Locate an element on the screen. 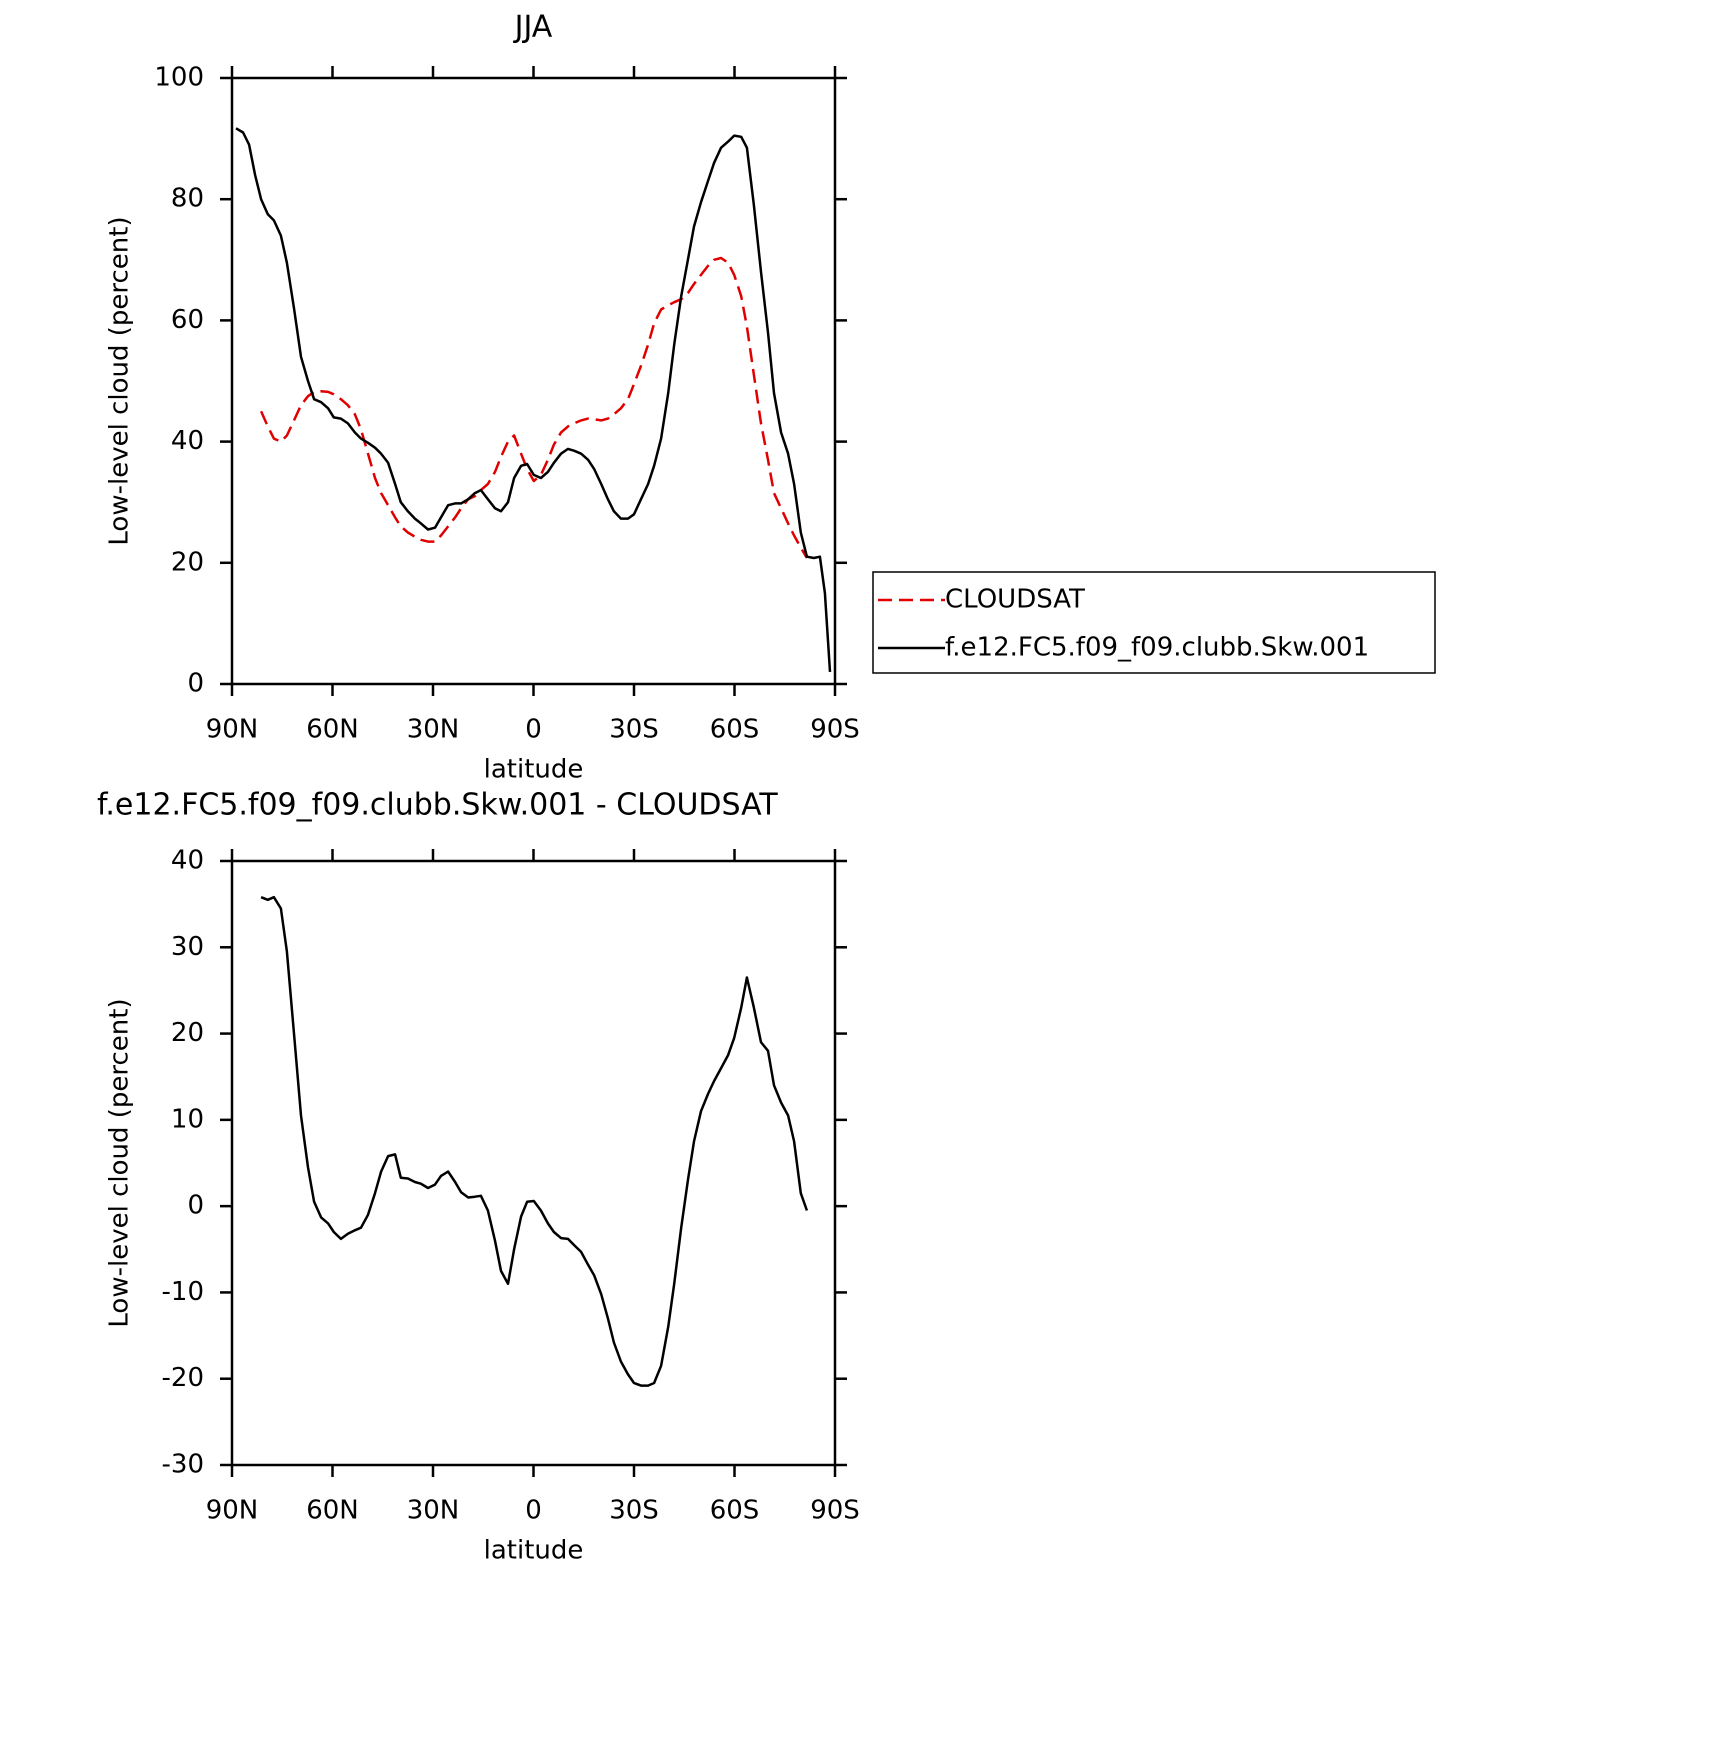 Image resolution: width=1710 pixels, height=1751 pixels. y-tick-label: 80 is located at coordinates (187, 199).